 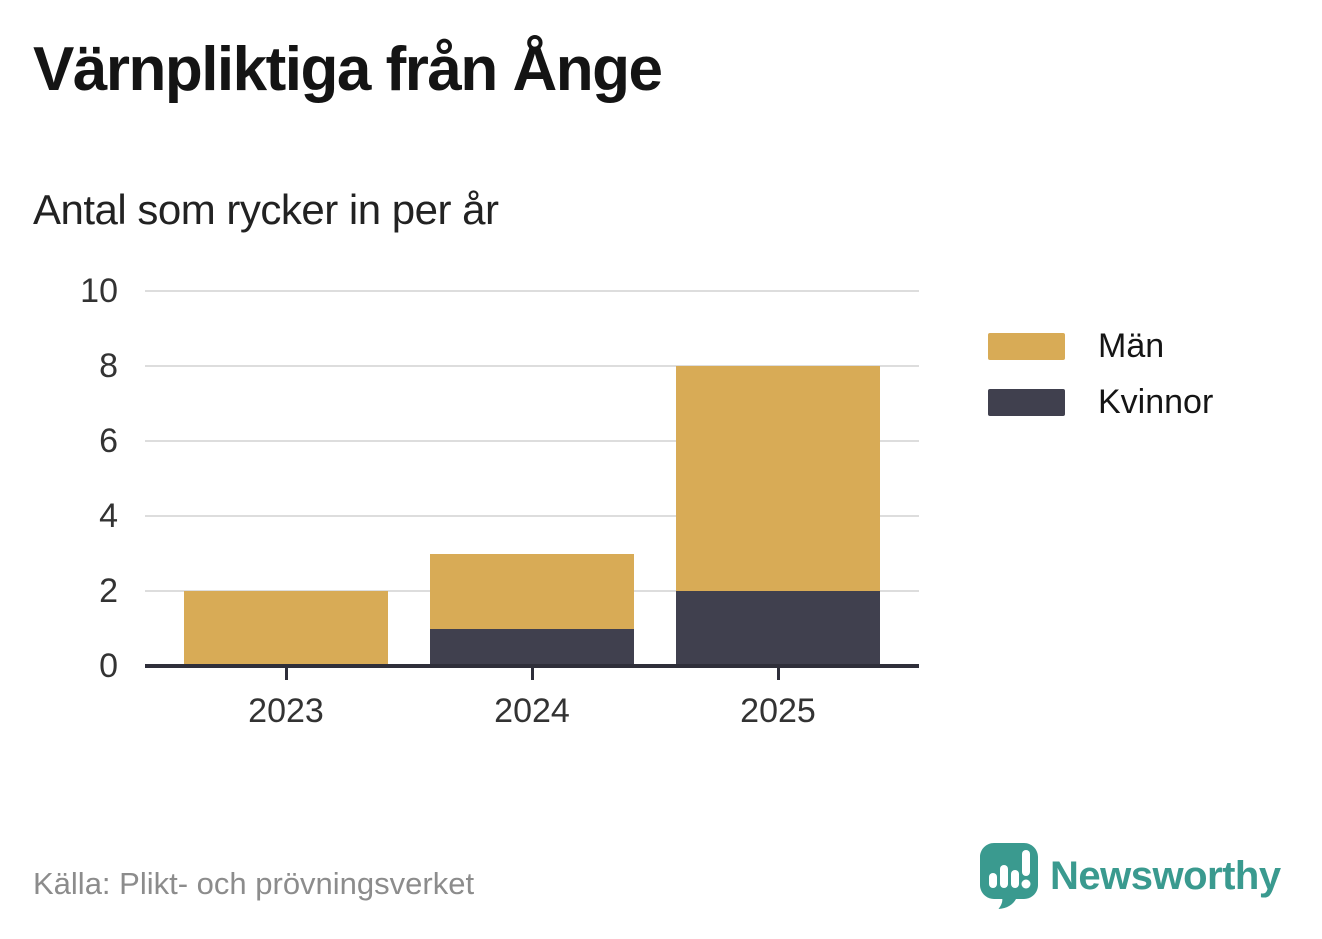 What do you see at coordinates (108, 591) in the screenshot?
I see `y-axis-tick-label: 2` at bounding box center [108, 591].